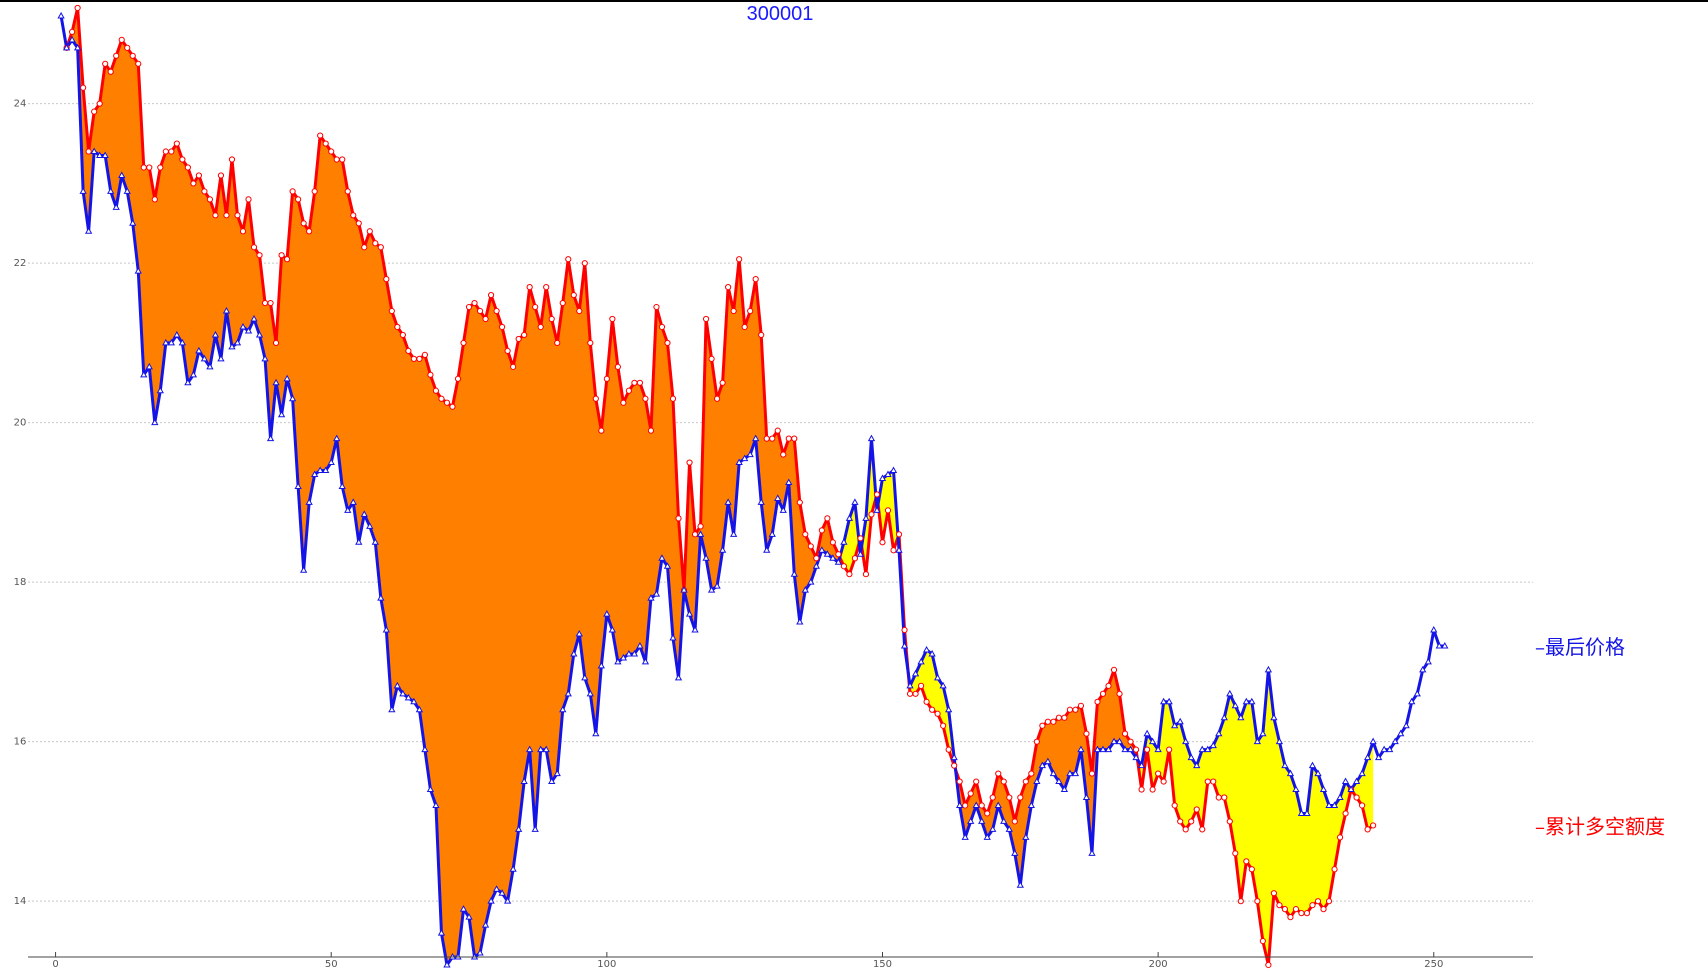  What do you see at coordinates (1600, 736) in the screenshot?
I see `legend: –最后价格 –累计多空额度` at bounding box center [1600, 736].